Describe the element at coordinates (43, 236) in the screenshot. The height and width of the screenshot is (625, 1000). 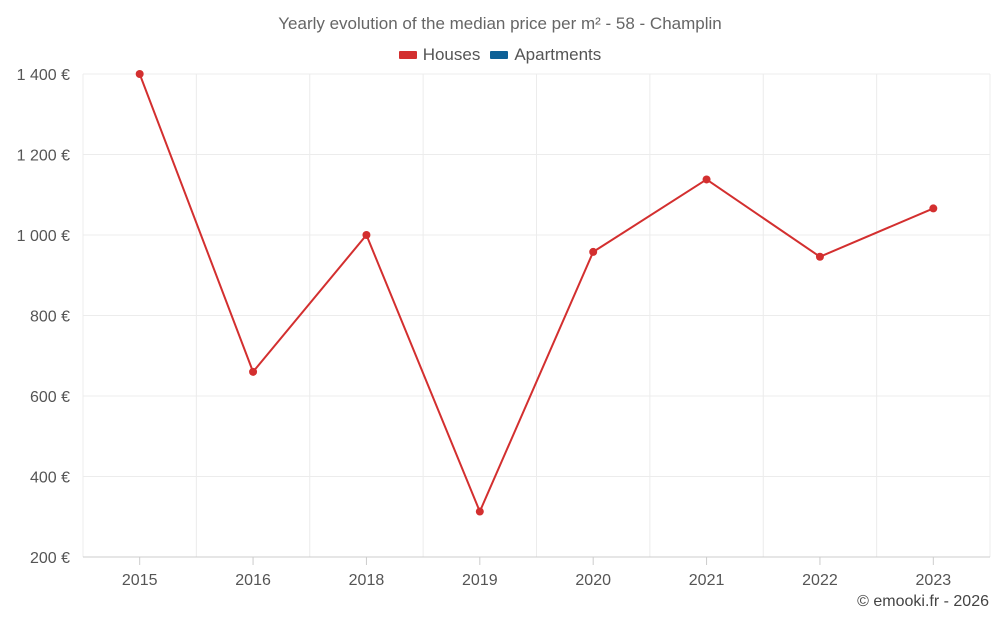
I see `y-tick-label: 1 000 €` at that location.